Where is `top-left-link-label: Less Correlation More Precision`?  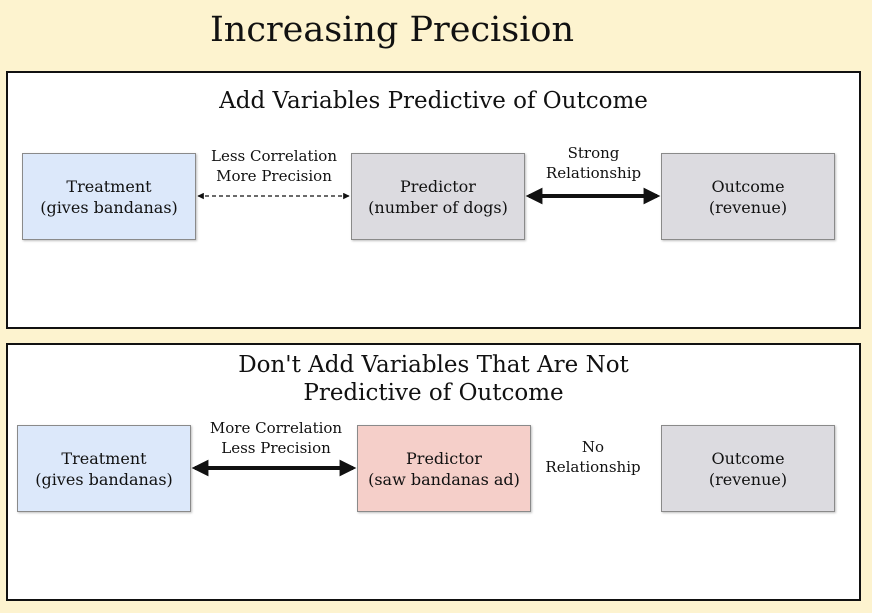 top-left-link-label: Less Correlation More Precision is located at coordinates (274, 166).